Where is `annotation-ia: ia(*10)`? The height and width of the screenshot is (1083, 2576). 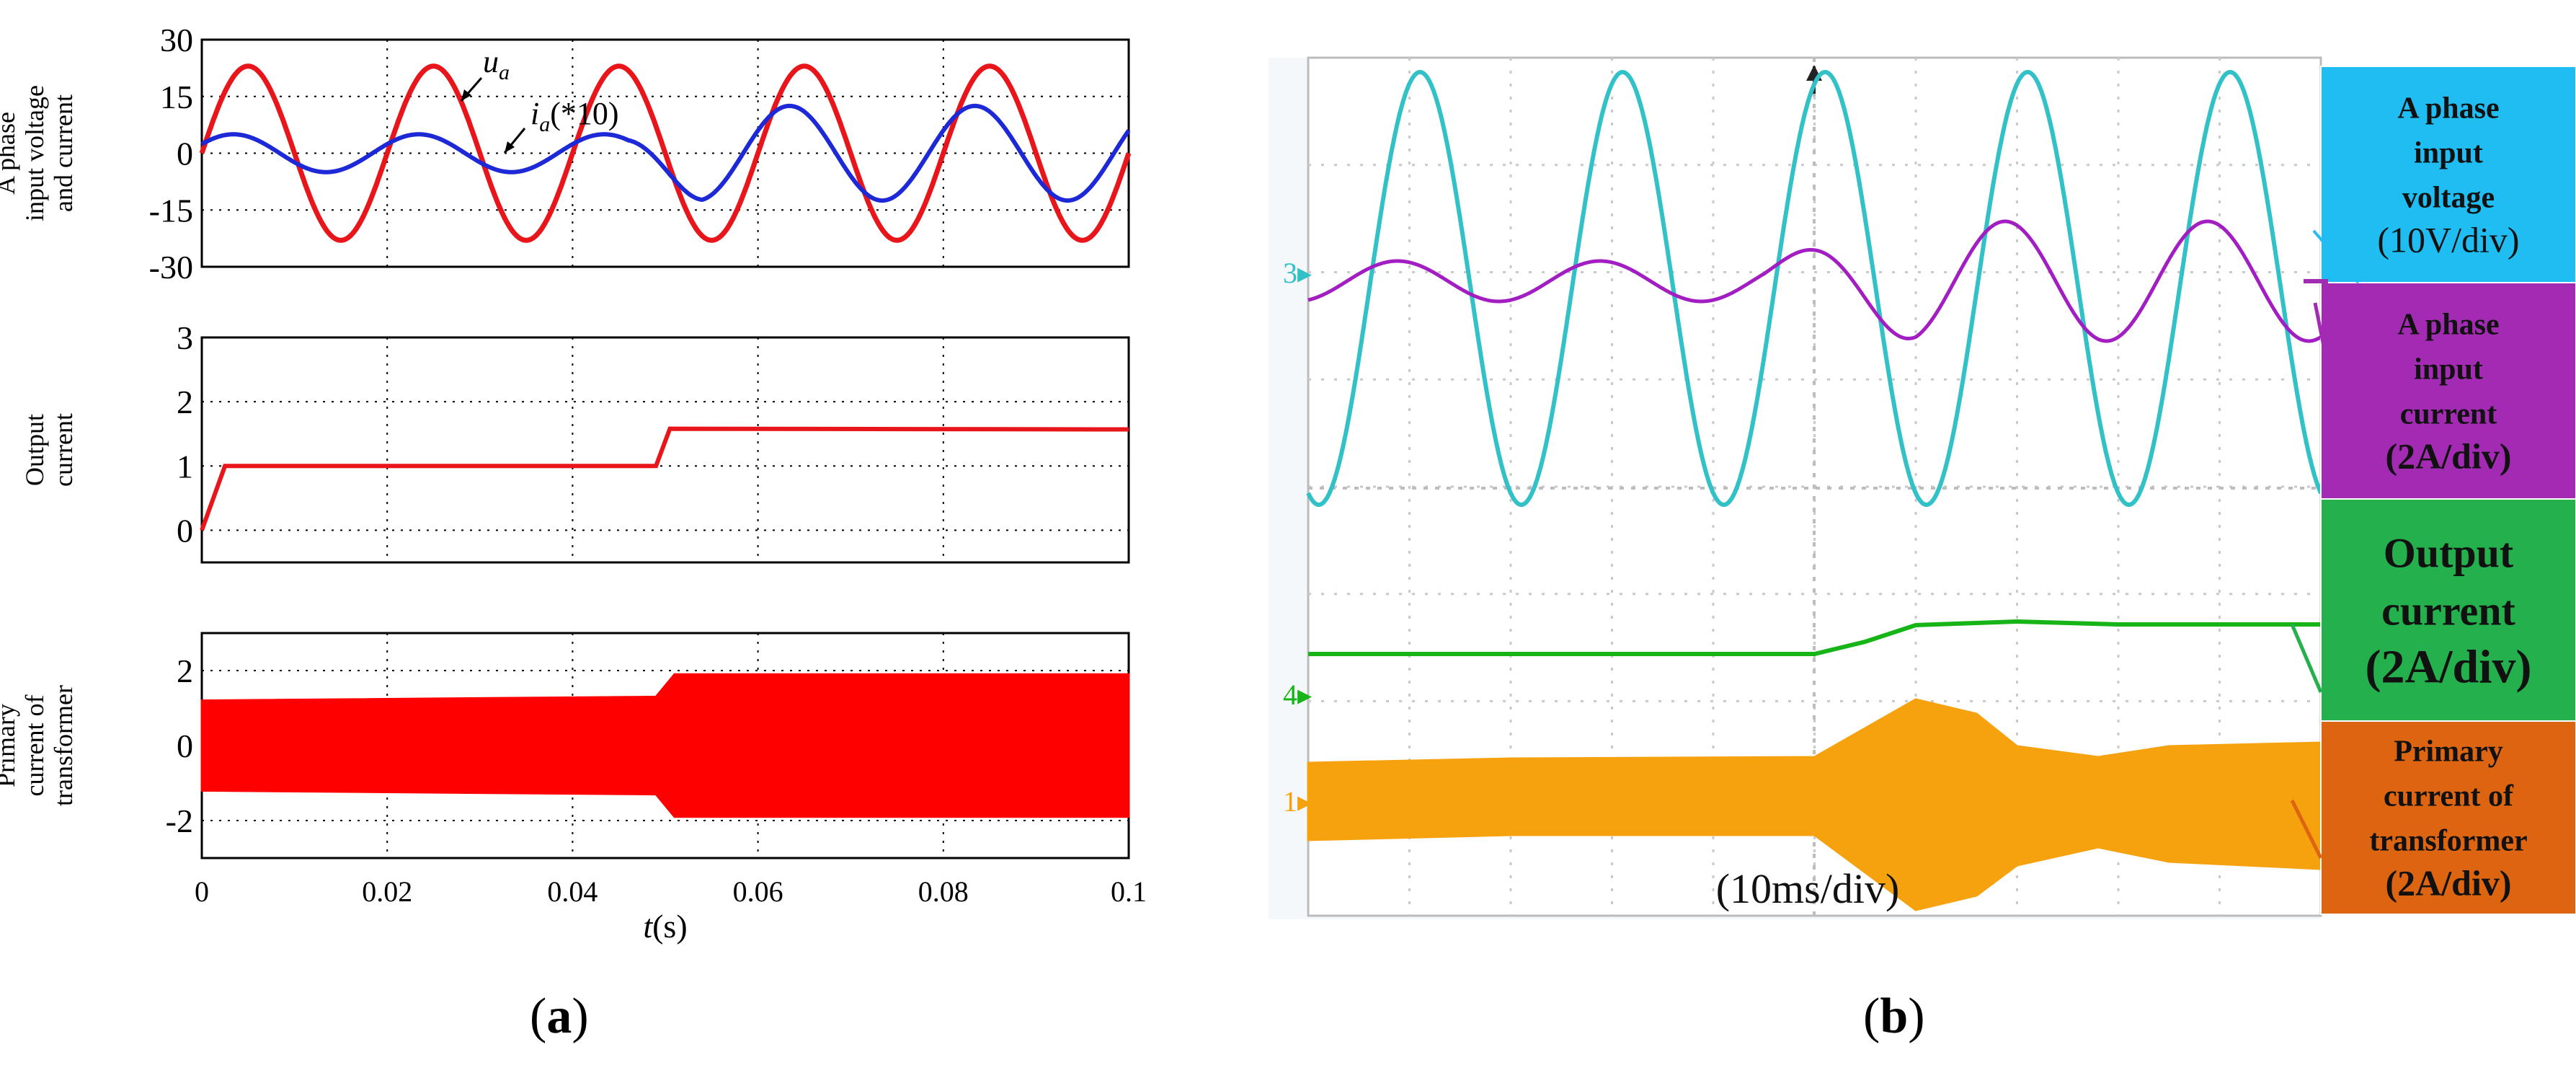 annotation-ia: ia(*10) is located at coordinates (574, 116).